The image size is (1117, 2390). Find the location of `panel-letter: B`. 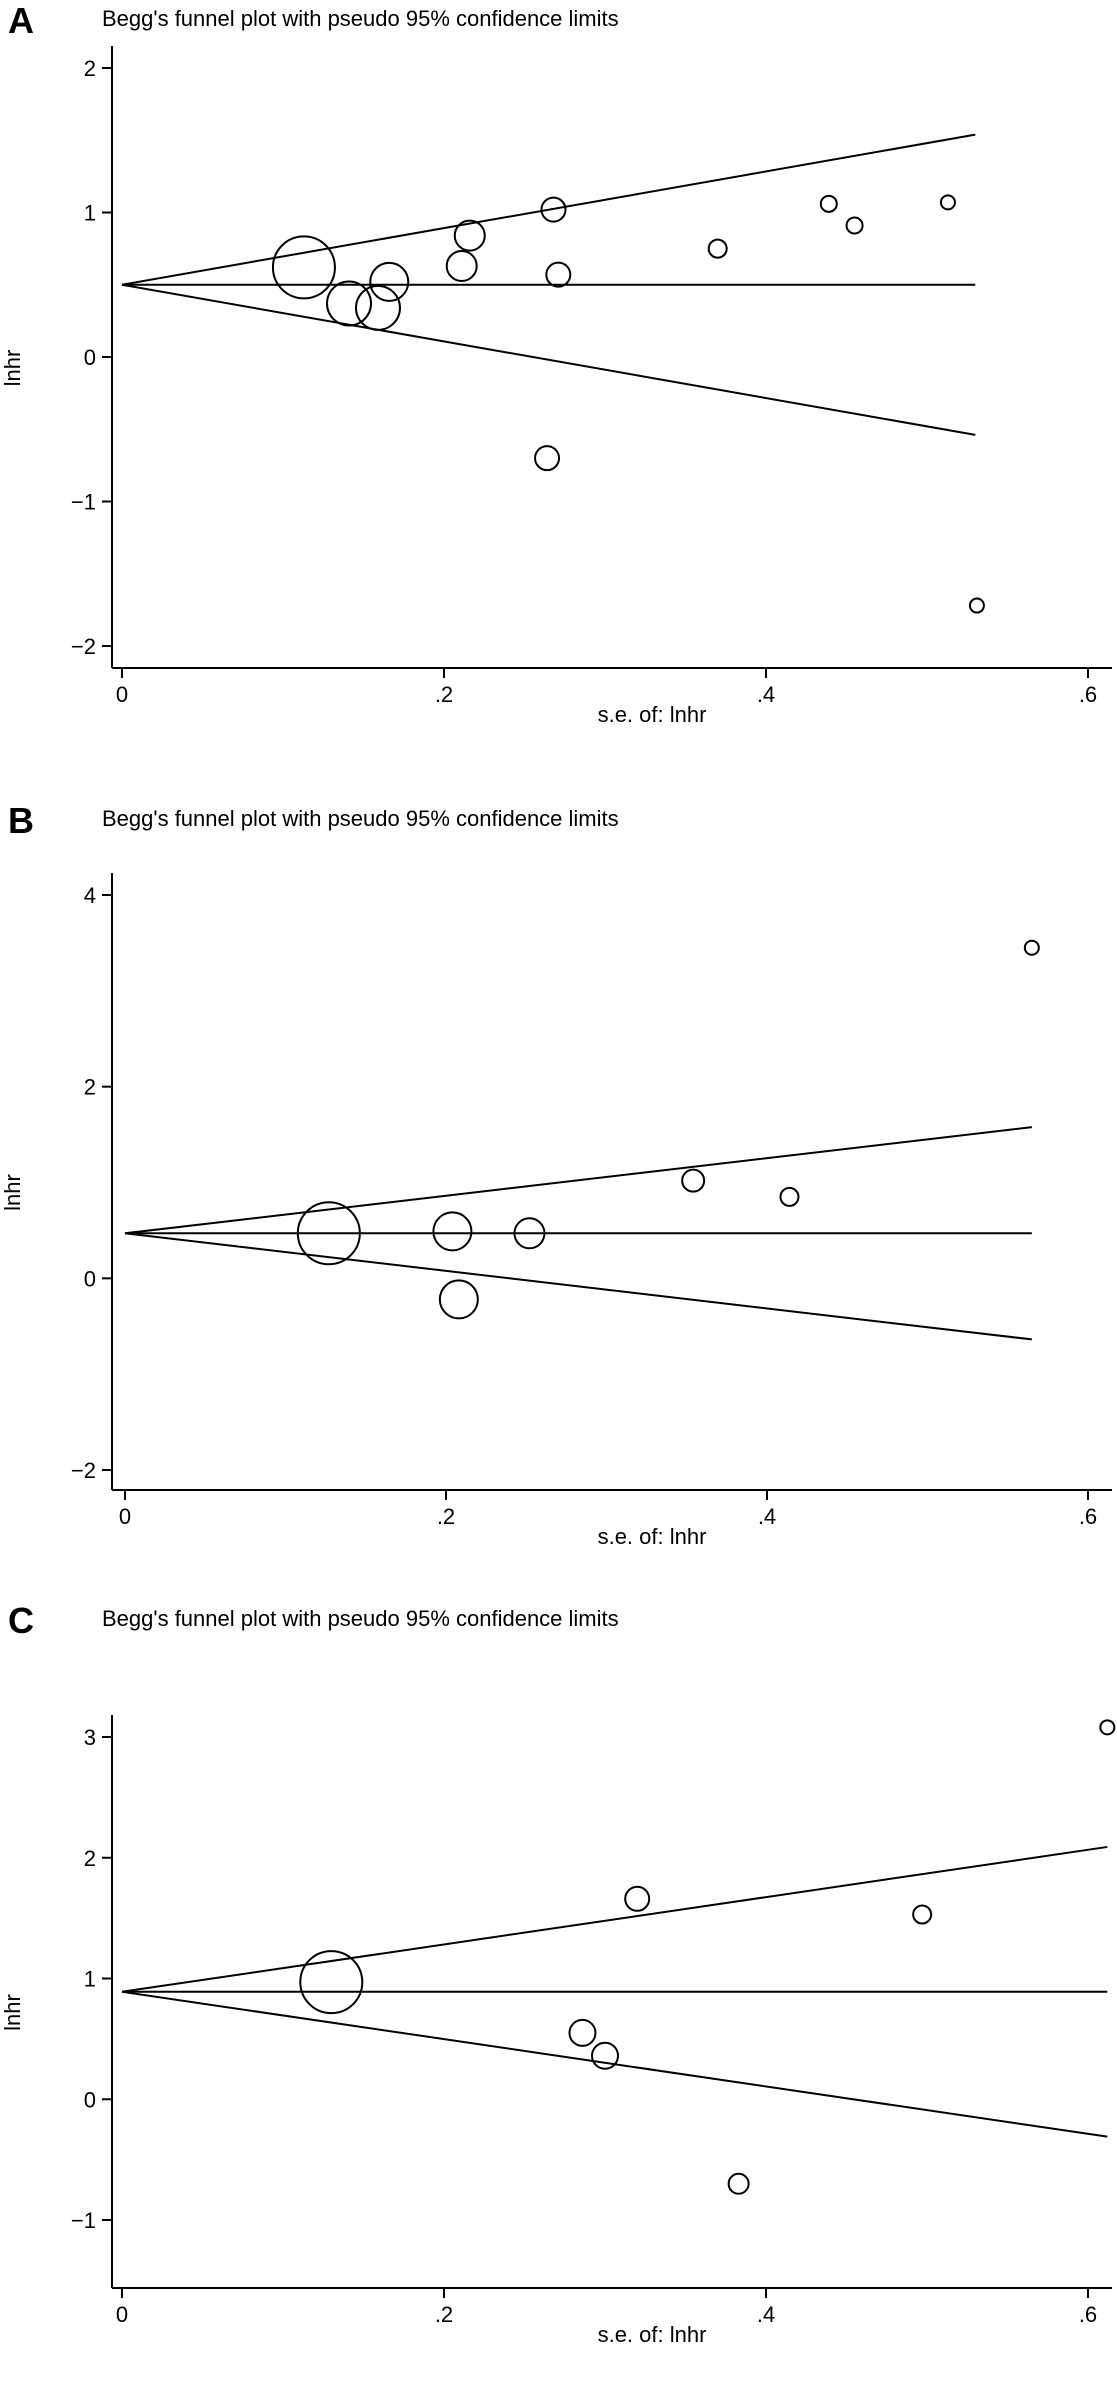

panel-letter: B is located at coordinates (21, 820).